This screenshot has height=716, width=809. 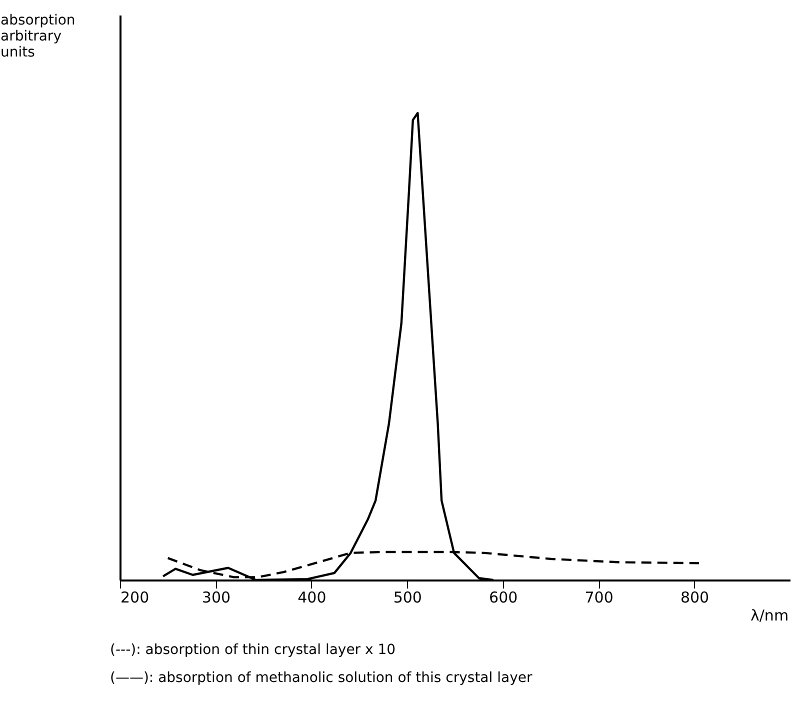 I want to click on x-tick-label: 200, so click(x=135, y=597).